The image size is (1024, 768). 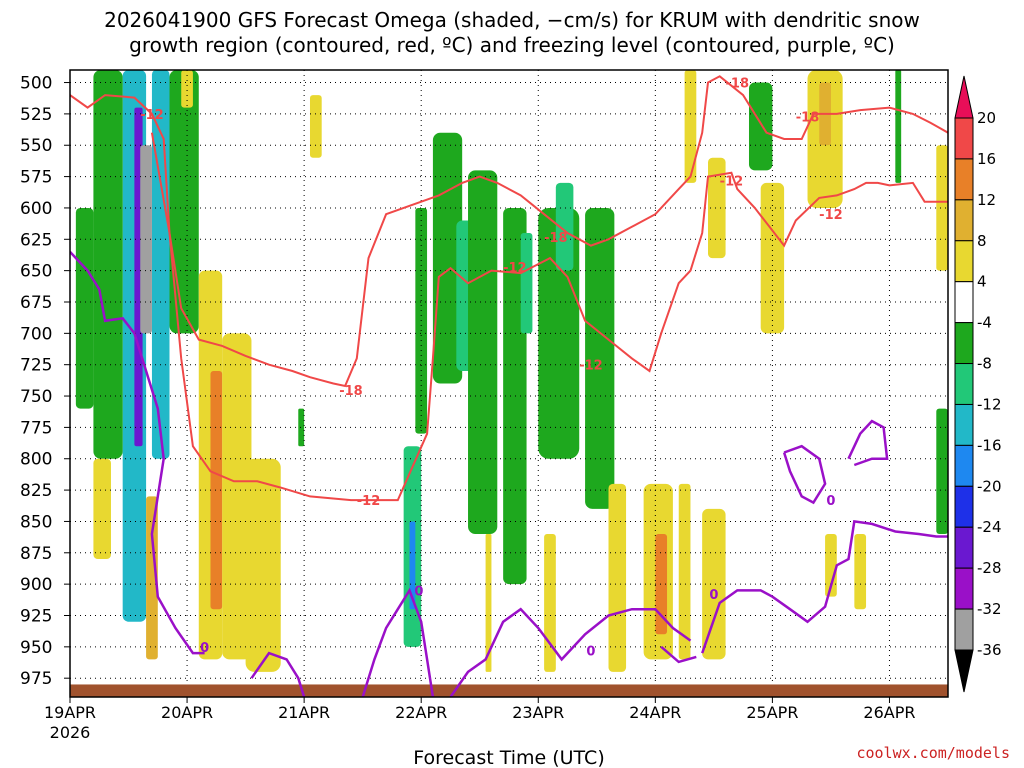 What do you see at coordinates (508, 757) in the screenshot?
I see `x-axis-title: Forecast Time (UTC)` at bounding box center [508, 757].